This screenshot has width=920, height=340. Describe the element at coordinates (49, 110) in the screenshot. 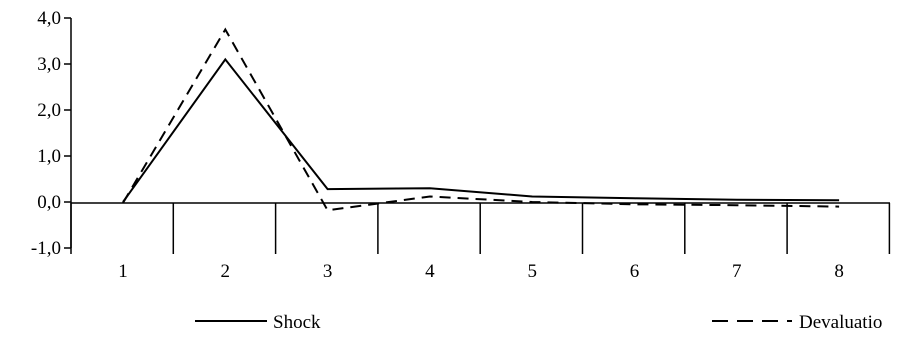

I see `y-tick-label: 2,0` at that location.